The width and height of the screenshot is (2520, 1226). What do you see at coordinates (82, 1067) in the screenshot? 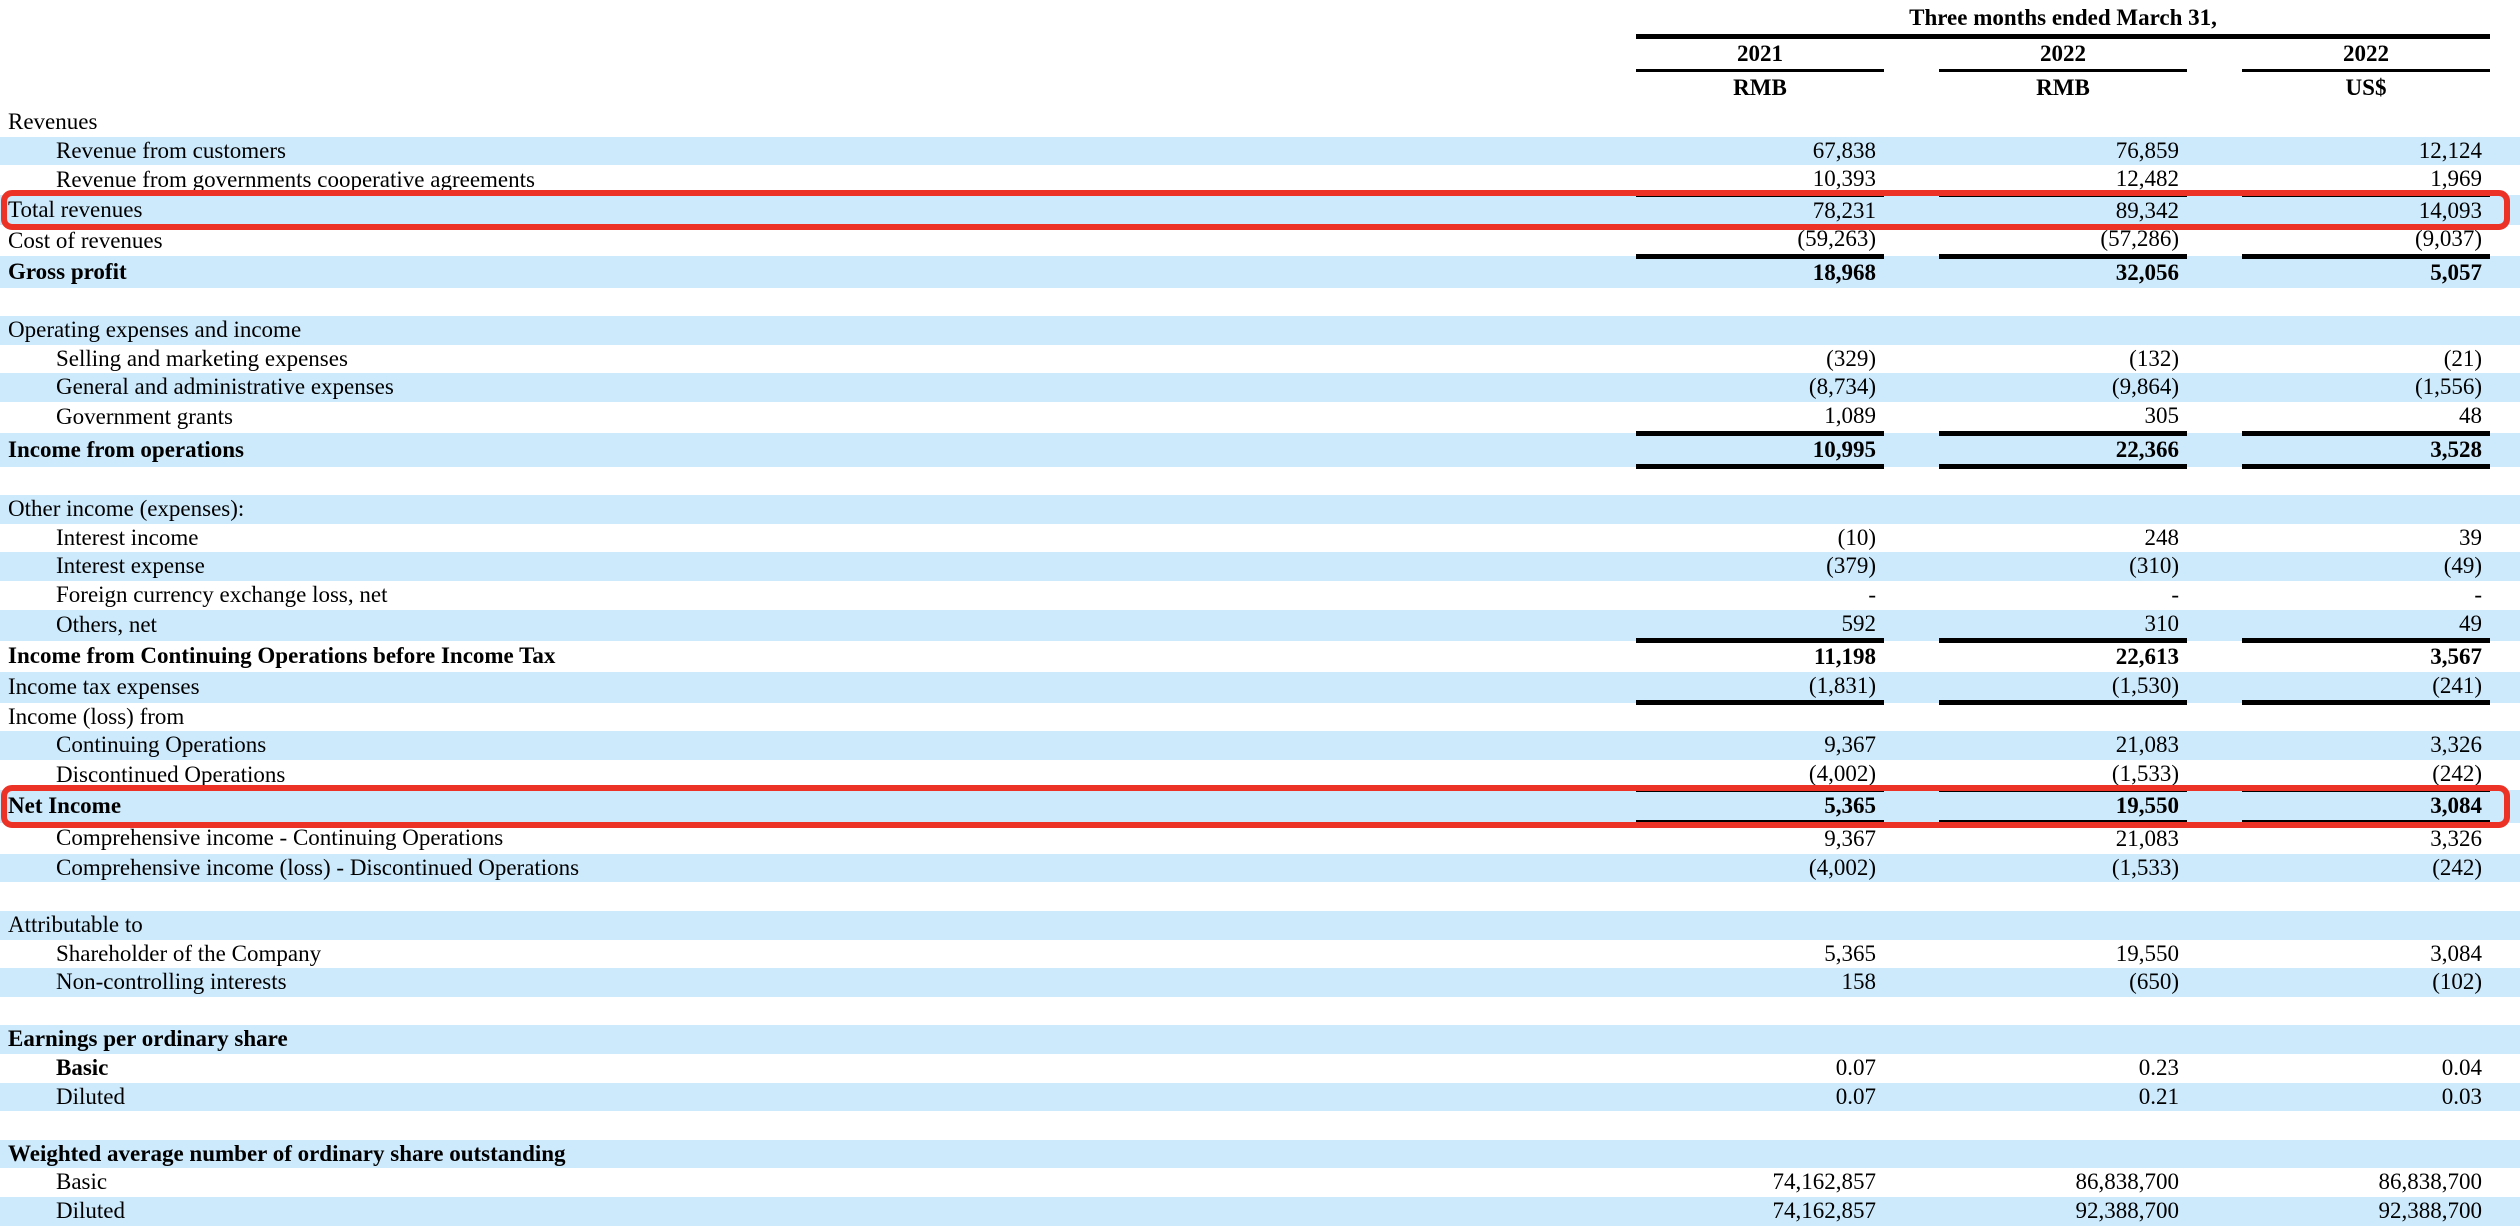
I see `row-label: Basic` at bounding box center [82, 1067].